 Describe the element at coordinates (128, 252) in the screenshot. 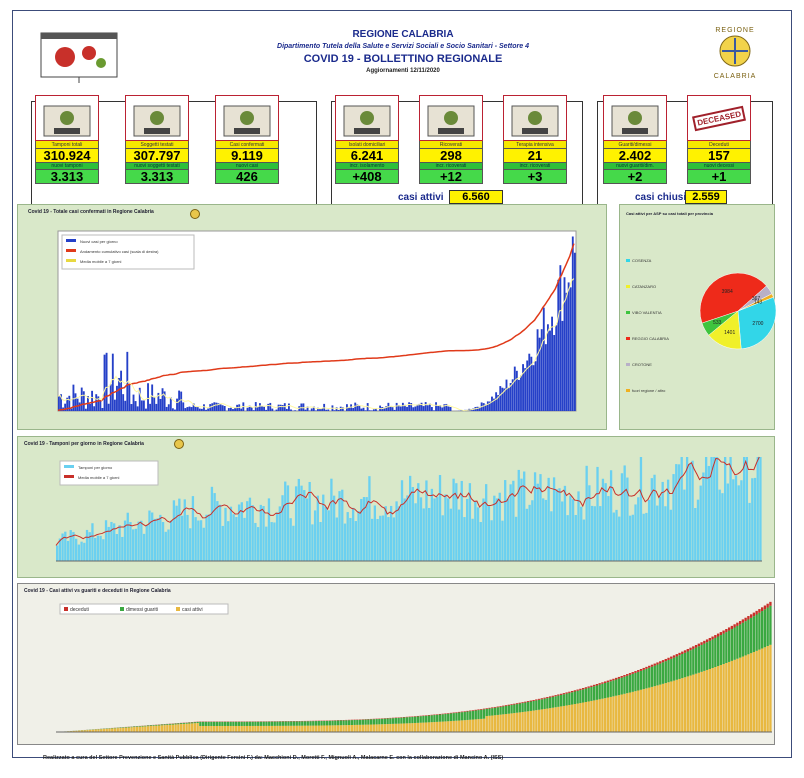

I see `chart1-legend` at that location.